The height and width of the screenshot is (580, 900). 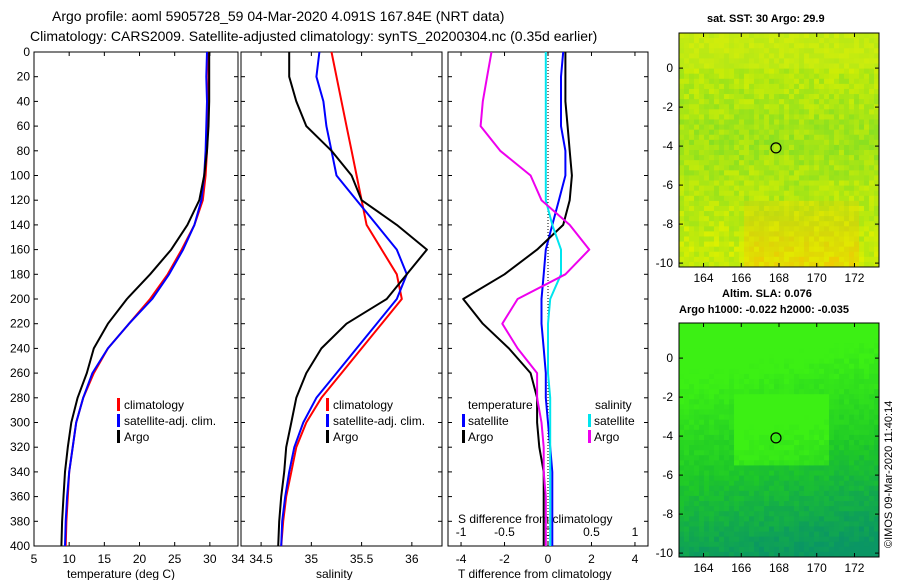 What do you see at coordinates (261, 559) in the screenshot?
I see `x-tick-label: 34.5` at bounding box center [261, 559].